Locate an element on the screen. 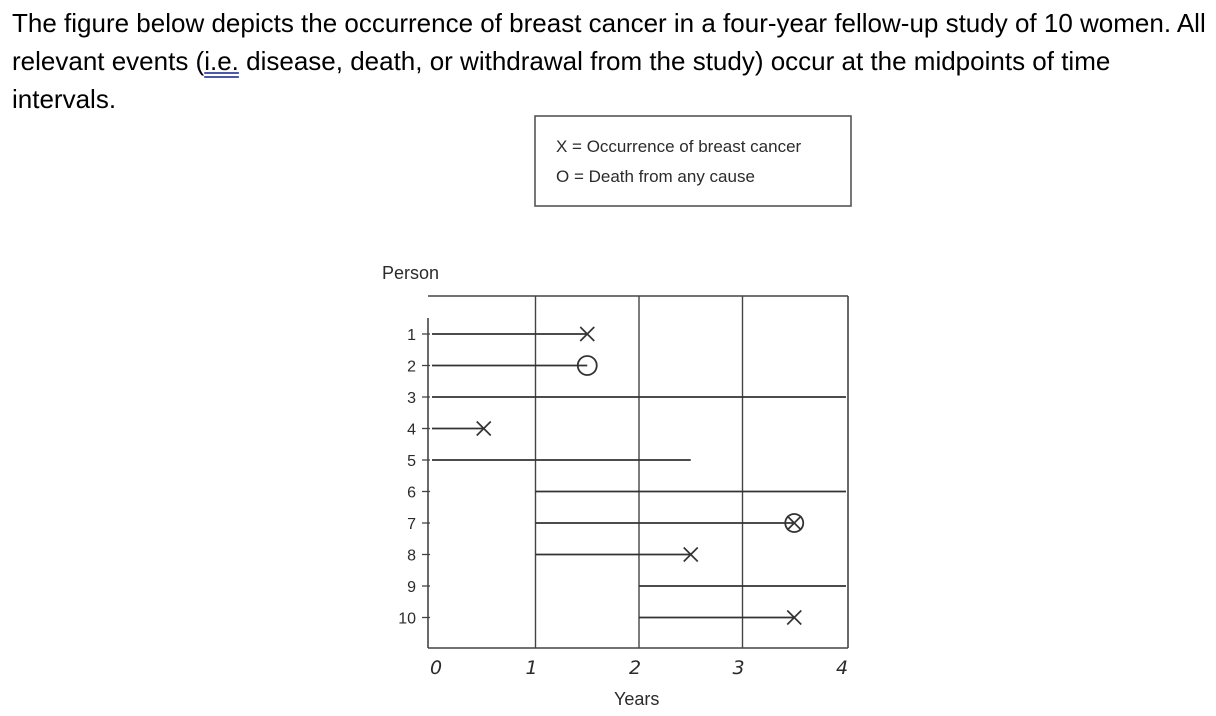 The height and width of the screenshot is (716, 1216). y-tick-label: 9 is located at coordinates (411, 587).